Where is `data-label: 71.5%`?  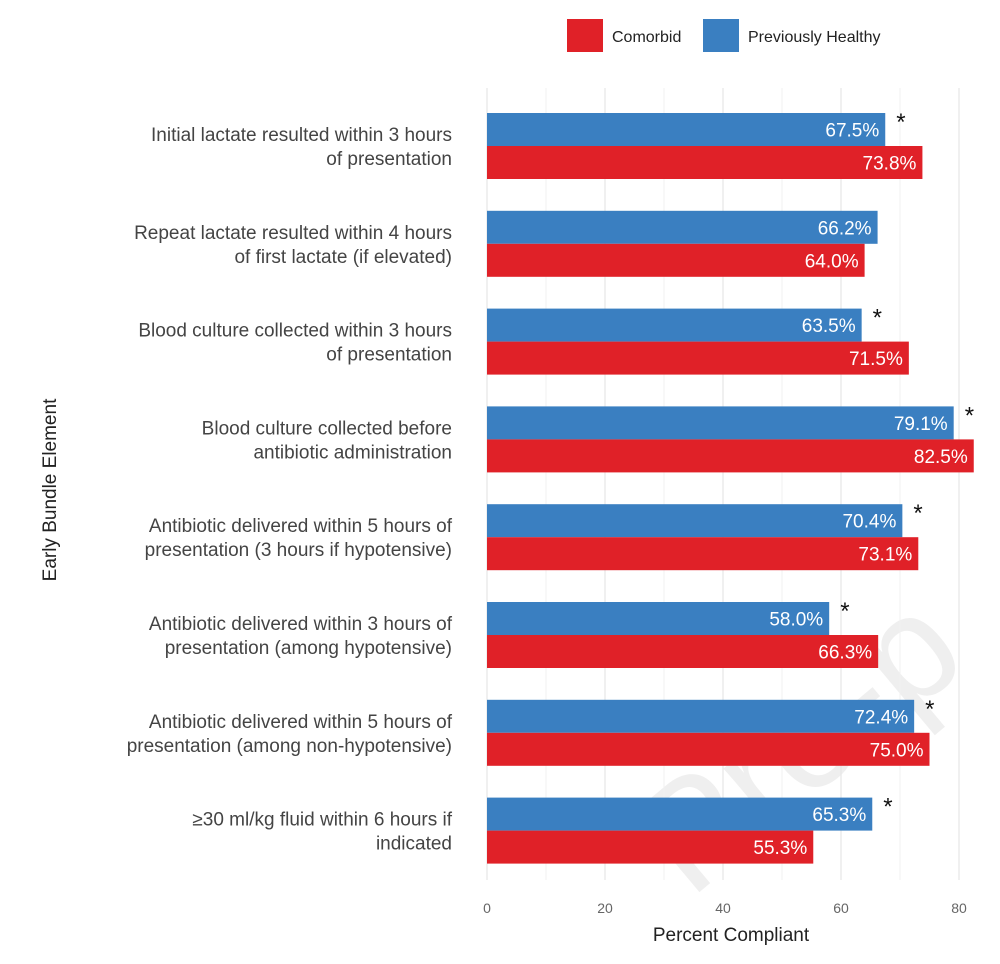
data-label: 71.5% is located at coordinates (876, 359).